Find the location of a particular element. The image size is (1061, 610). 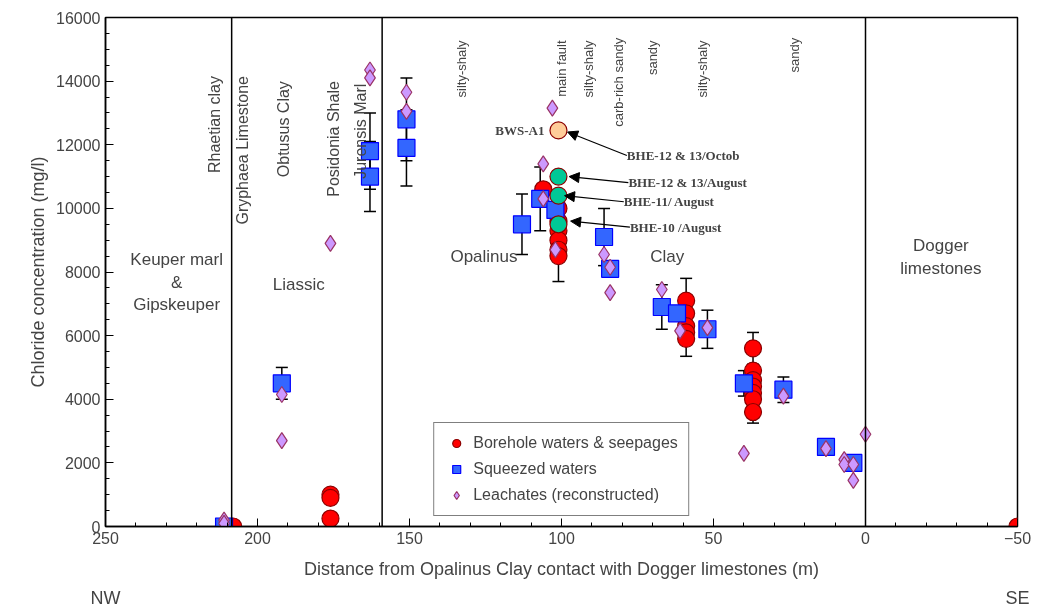

annotation: Opalinus is located at coordinates (484, 257).